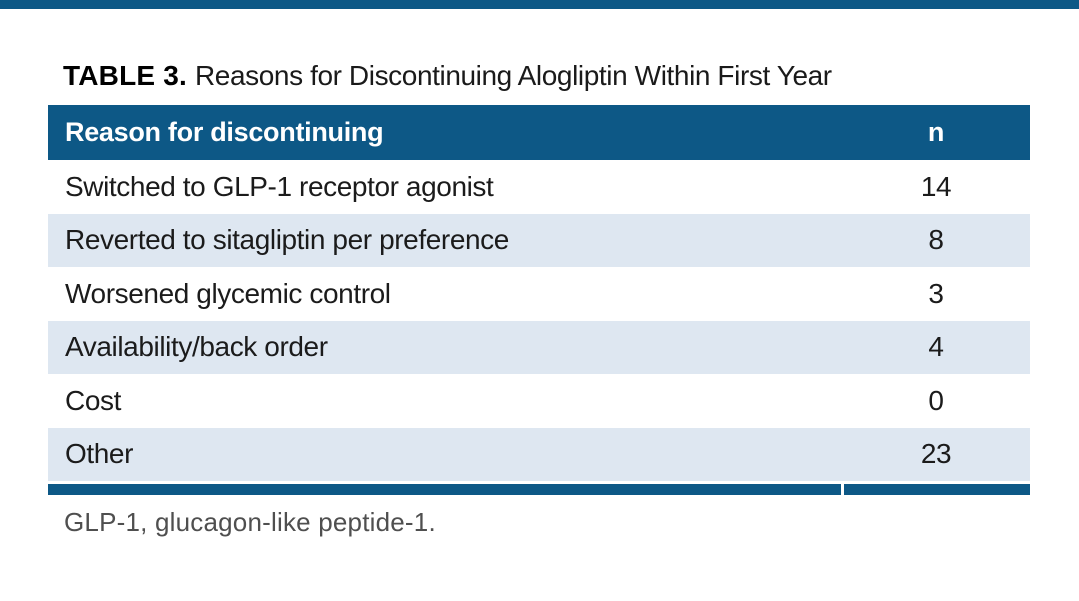  Describe the element at coordinates (93, 400) in the screenshot. I see `reason-cell: Cost` at that location.